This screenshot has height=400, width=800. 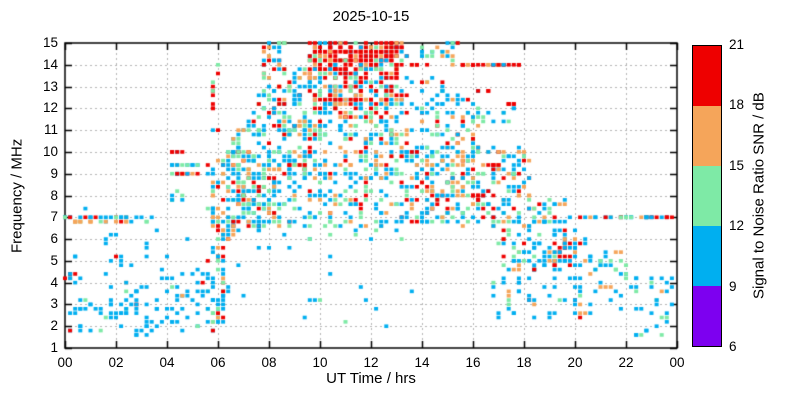 What do you see at coordinates (54, 282) in the screenshot?
I see `y-tick-label-4: 4` at bounding box center [54, 282].